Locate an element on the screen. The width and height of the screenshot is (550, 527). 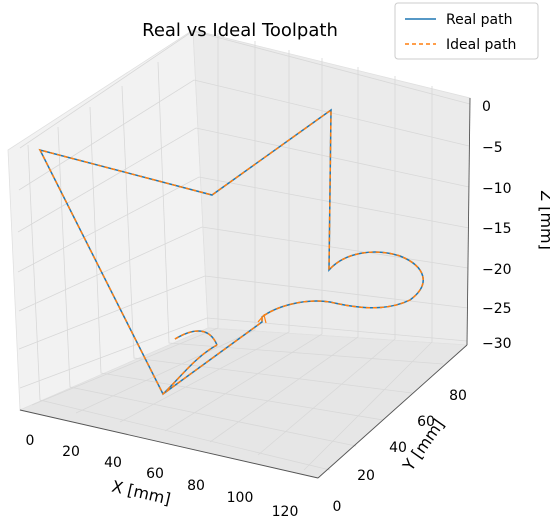
y-tick-4: 80 is located at coordinates (458, 396).